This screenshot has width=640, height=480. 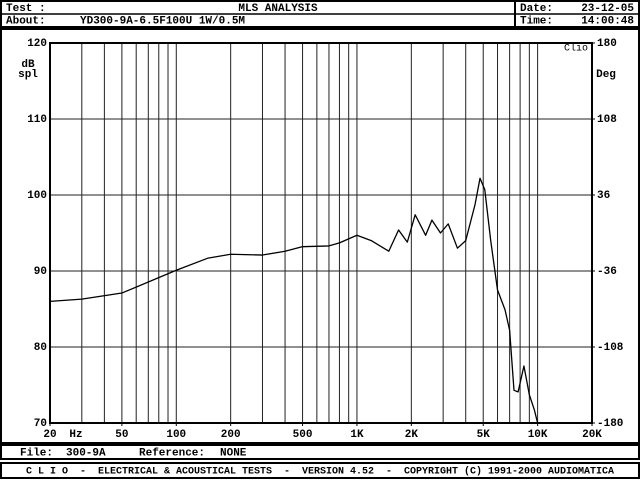 I want to click on x-tick-label: 100, so click(x=176, y=435).